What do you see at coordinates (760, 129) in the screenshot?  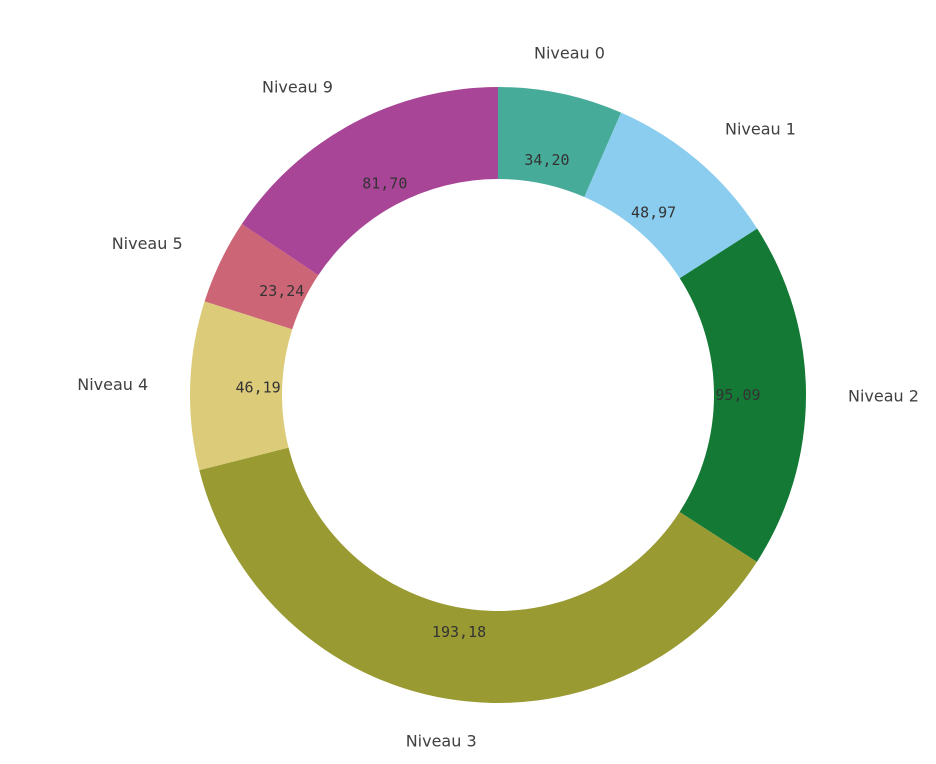 I see `category-label-niveau-1: Niveau 1` at bounding box center [760, 129].